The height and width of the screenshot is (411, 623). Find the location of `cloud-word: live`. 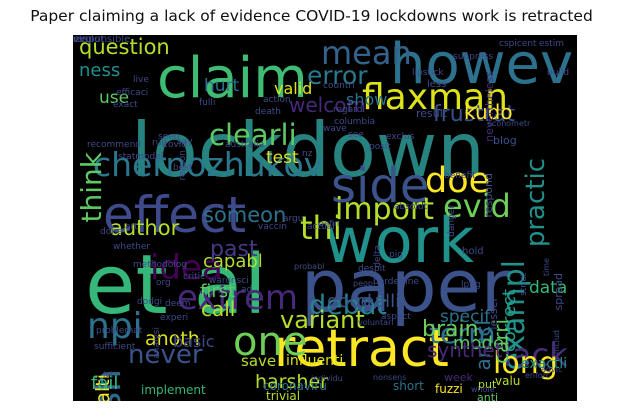

cloud-word: live is located at coordinates (141, 80).